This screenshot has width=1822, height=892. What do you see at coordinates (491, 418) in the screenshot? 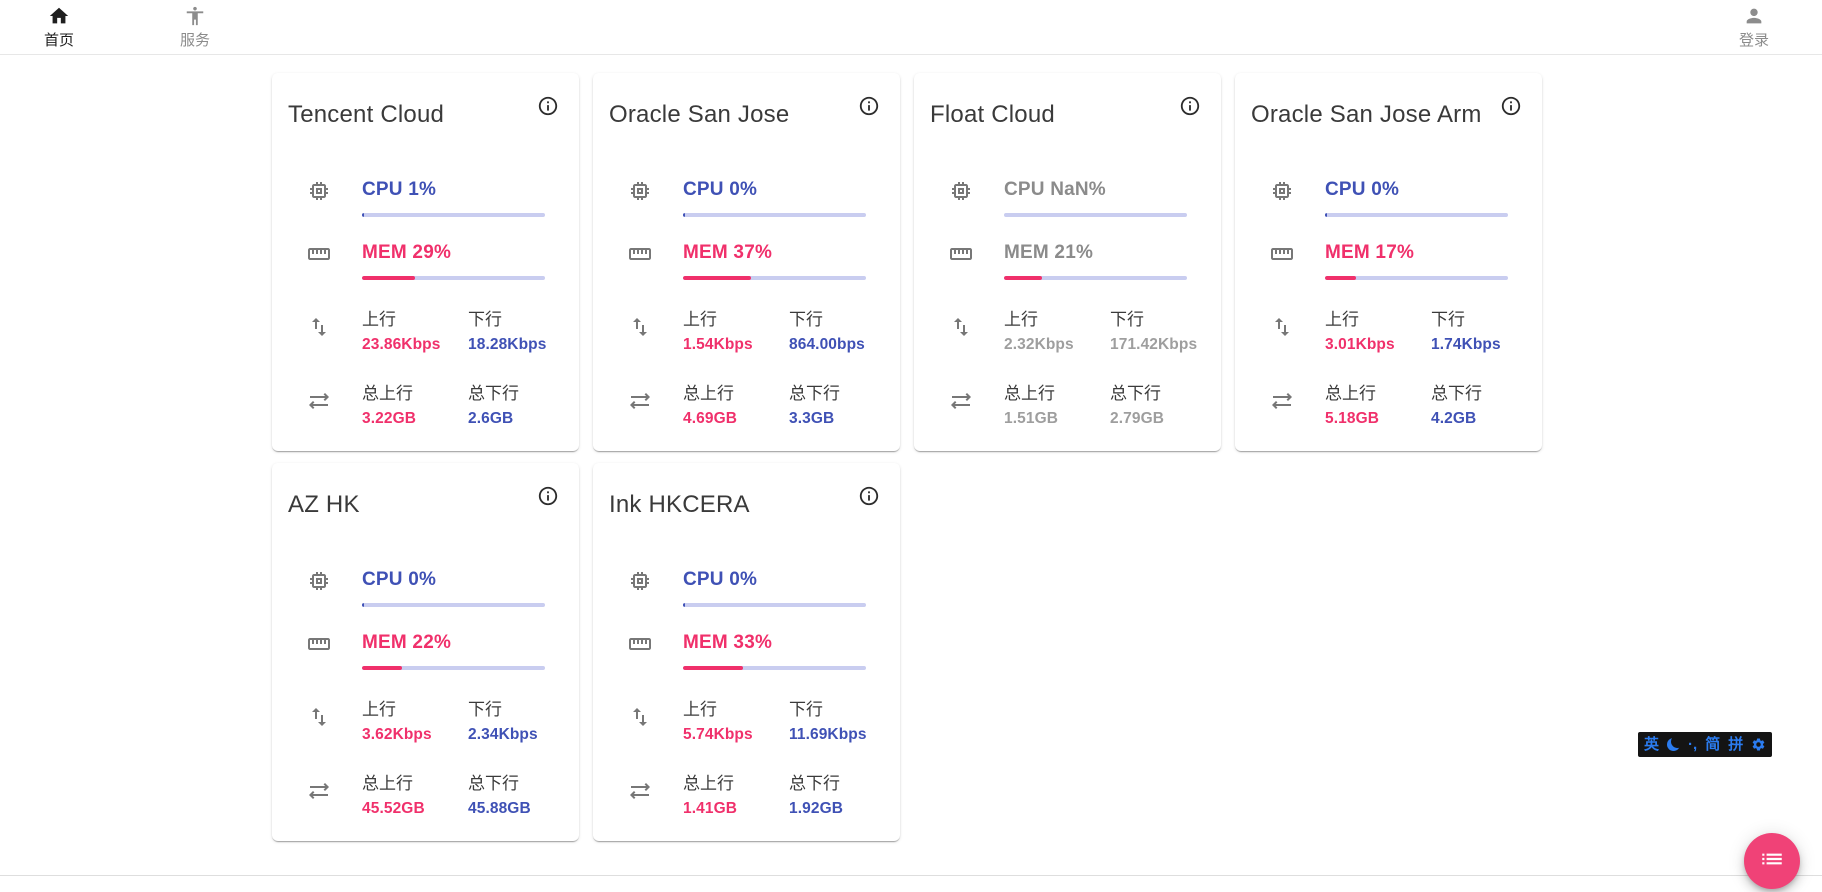
I see `total-download-value: 2.6GB` at bounding box center [491, 418].